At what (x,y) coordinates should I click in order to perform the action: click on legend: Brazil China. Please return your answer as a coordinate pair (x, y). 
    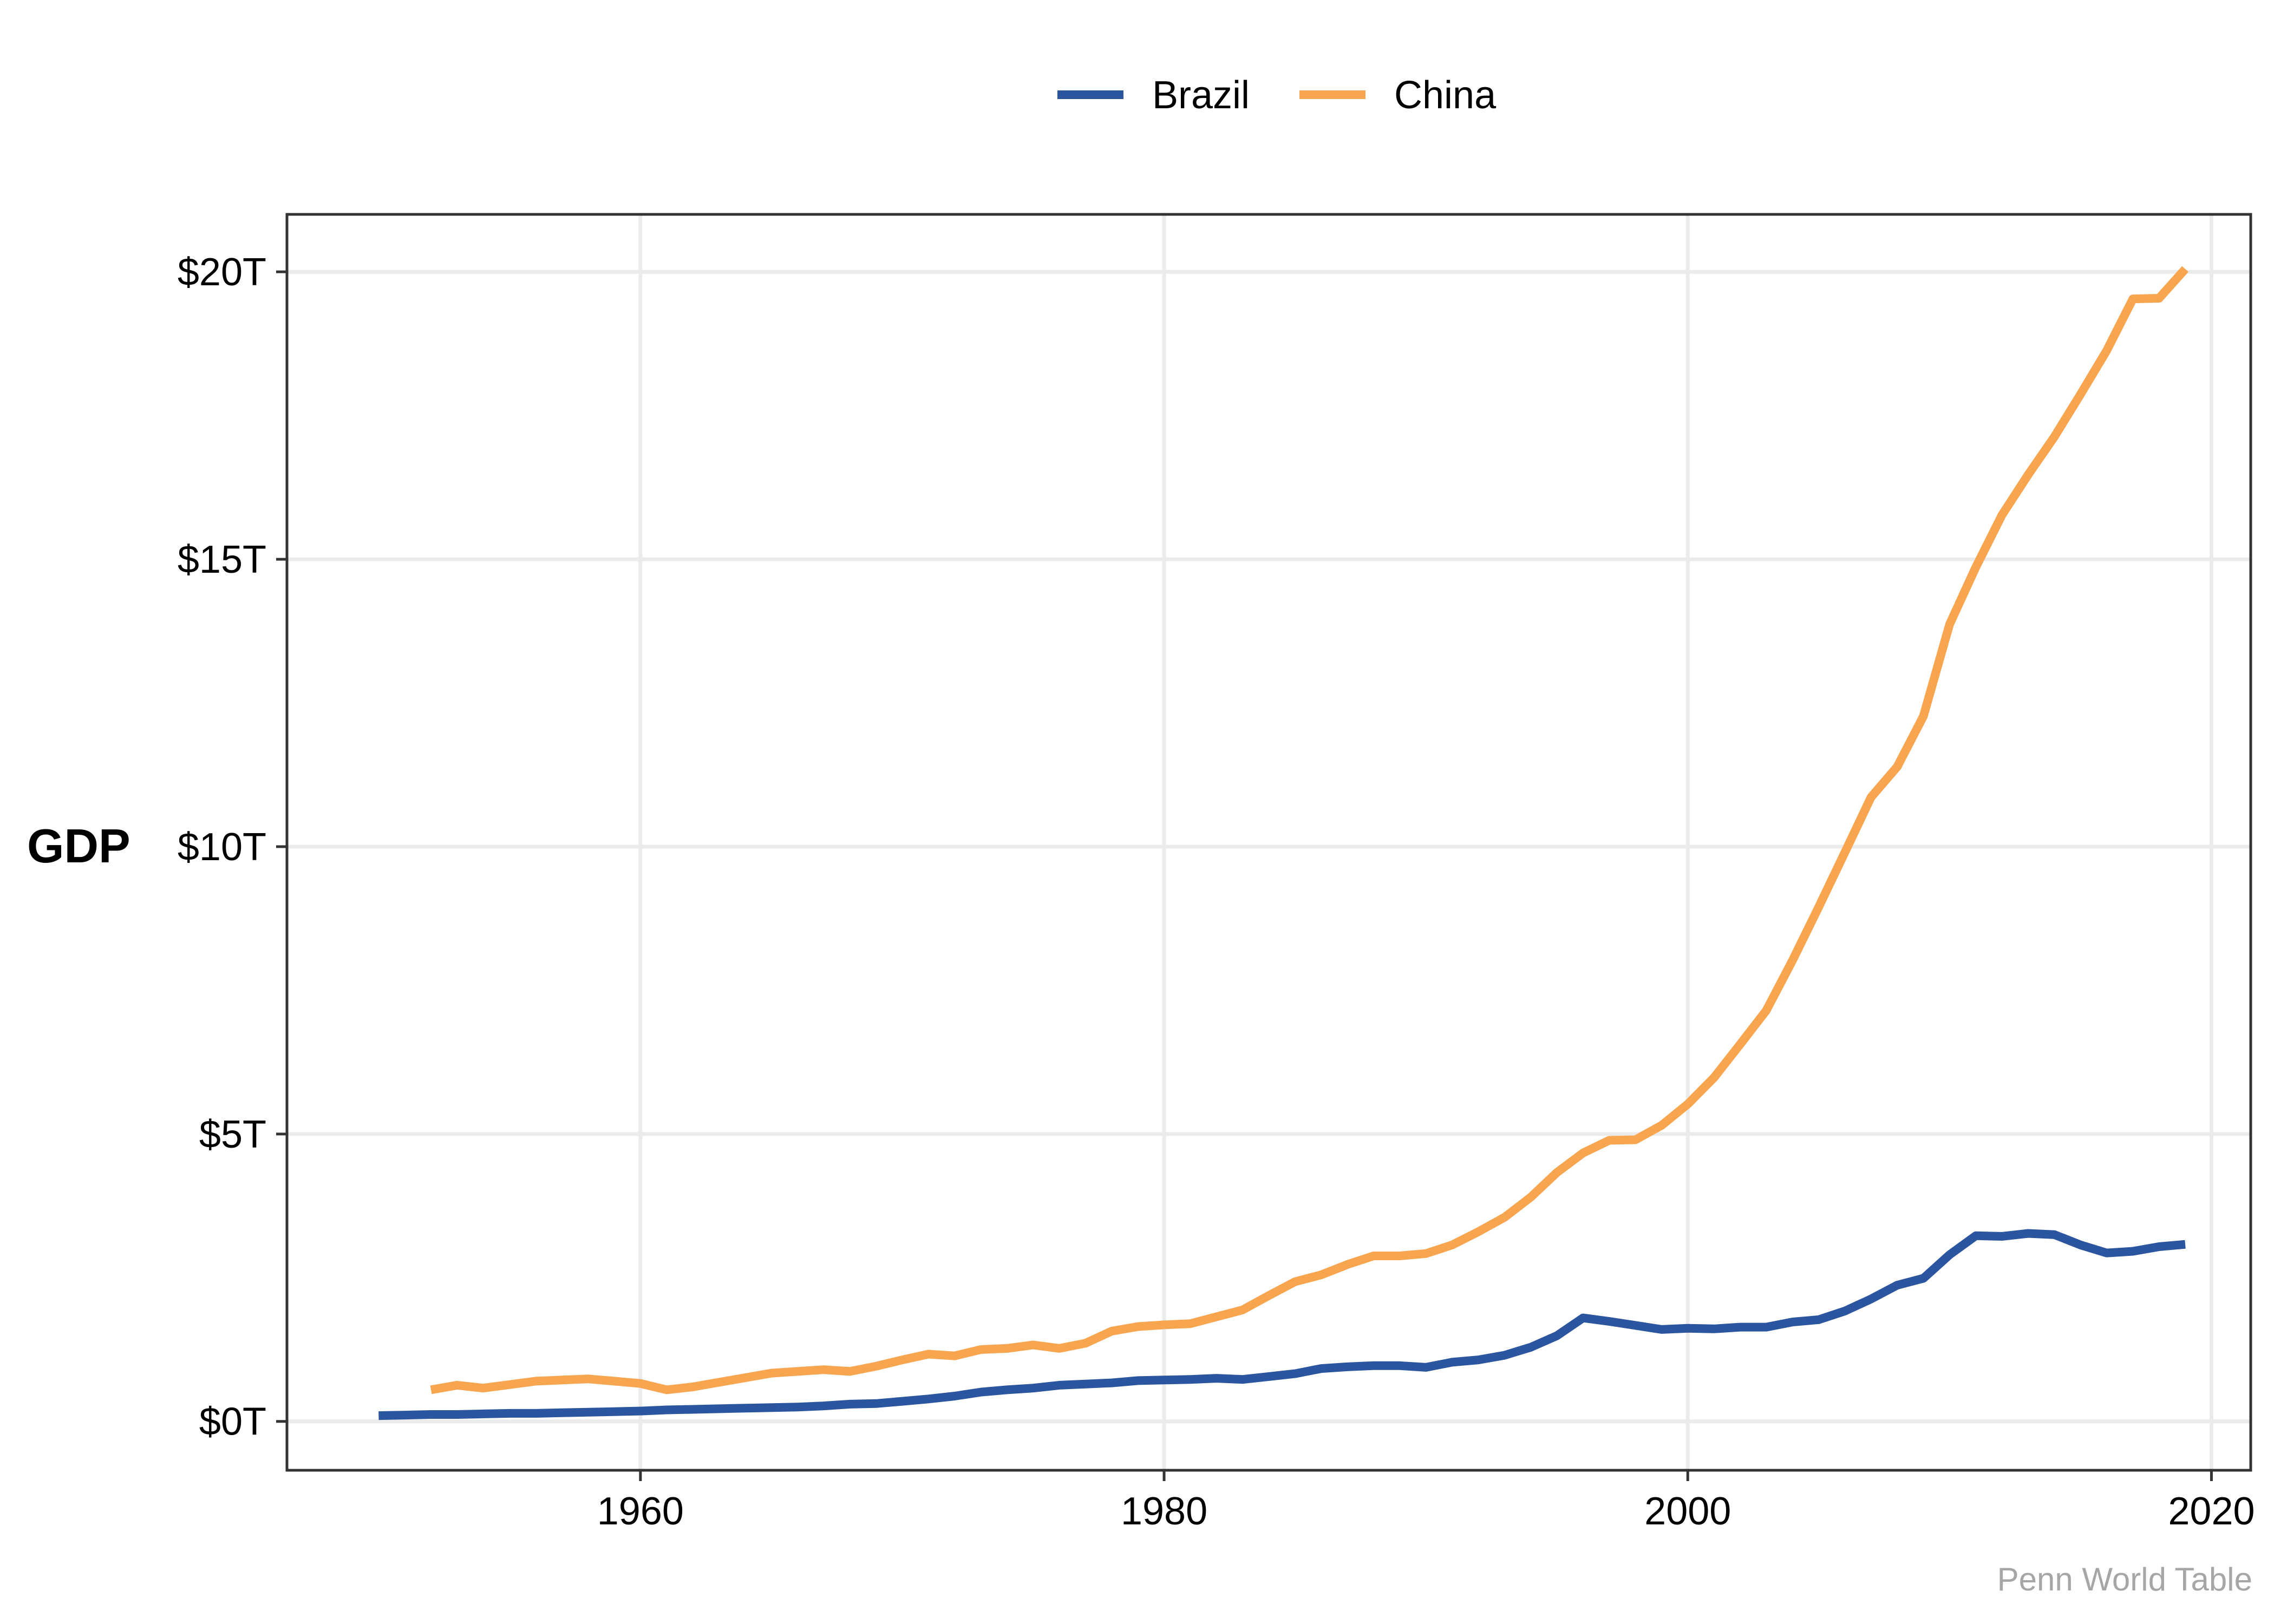
    Looking at the image, I should click on (1277, 95).